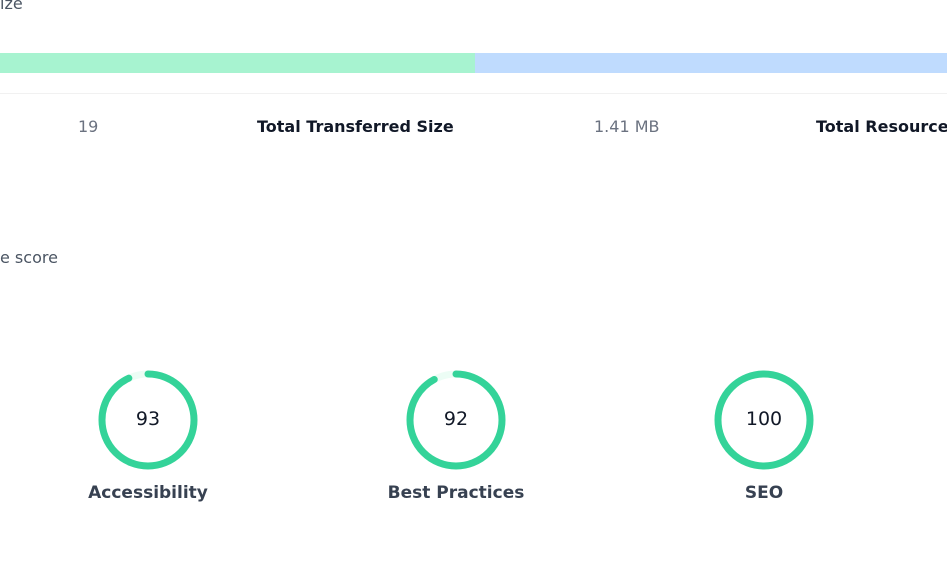 The width and height of the screenshot is (947, 572). Describe the element at coordinates (456, 493) in the screenshot. I see `best-practices-label: Best Practices` at that location.